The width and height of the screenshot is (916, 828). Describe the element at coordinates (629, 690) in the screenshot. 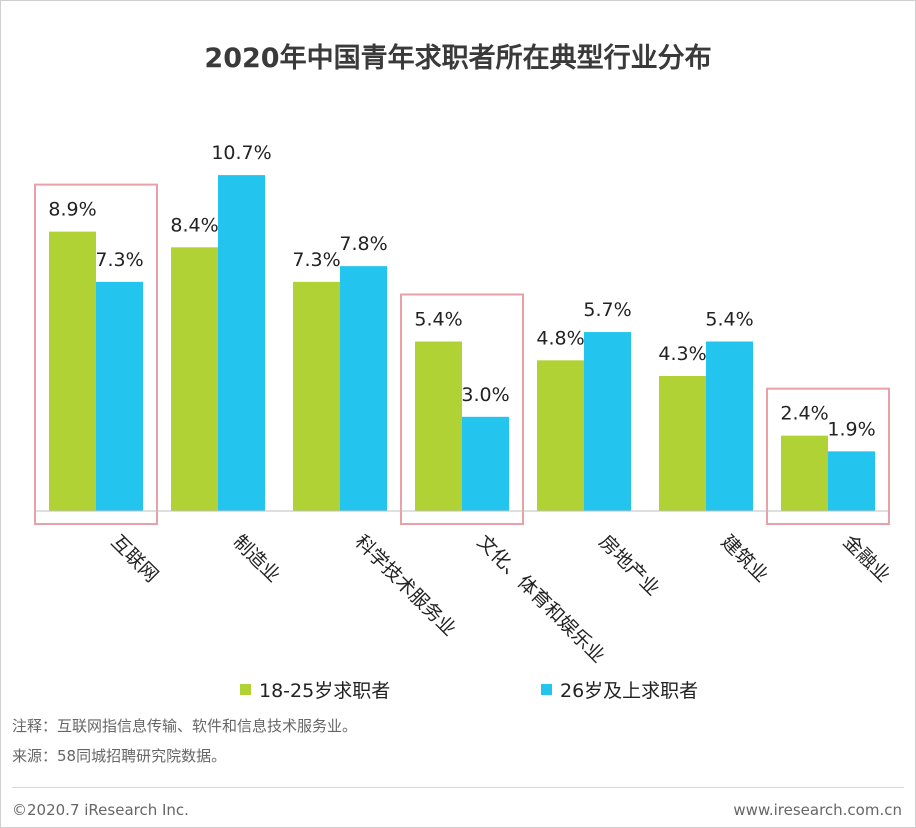

I see `legend-label-series-2: 26岁及上求职者` at that location.